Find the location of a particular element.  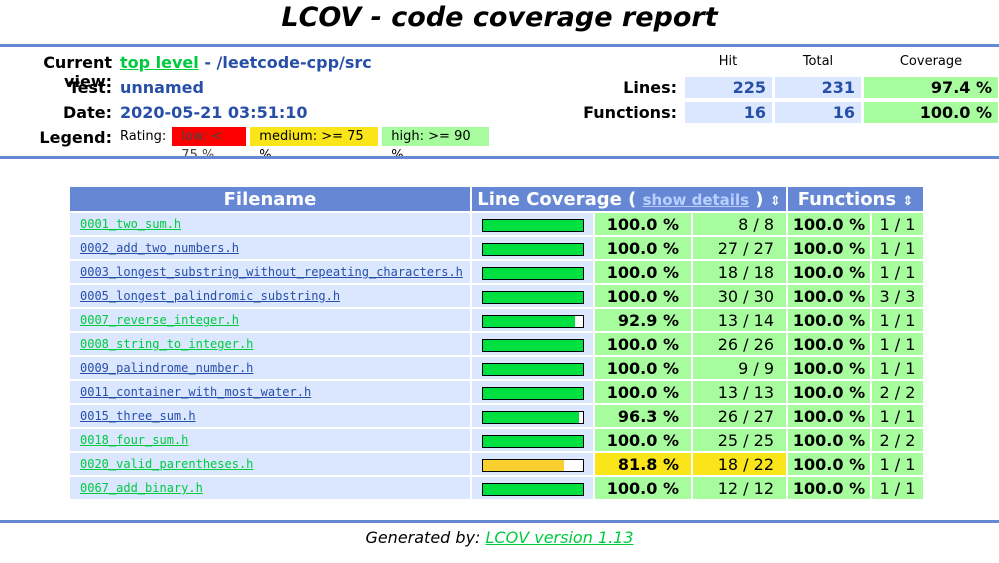

footer-divider is located at coordinates (499, 521).